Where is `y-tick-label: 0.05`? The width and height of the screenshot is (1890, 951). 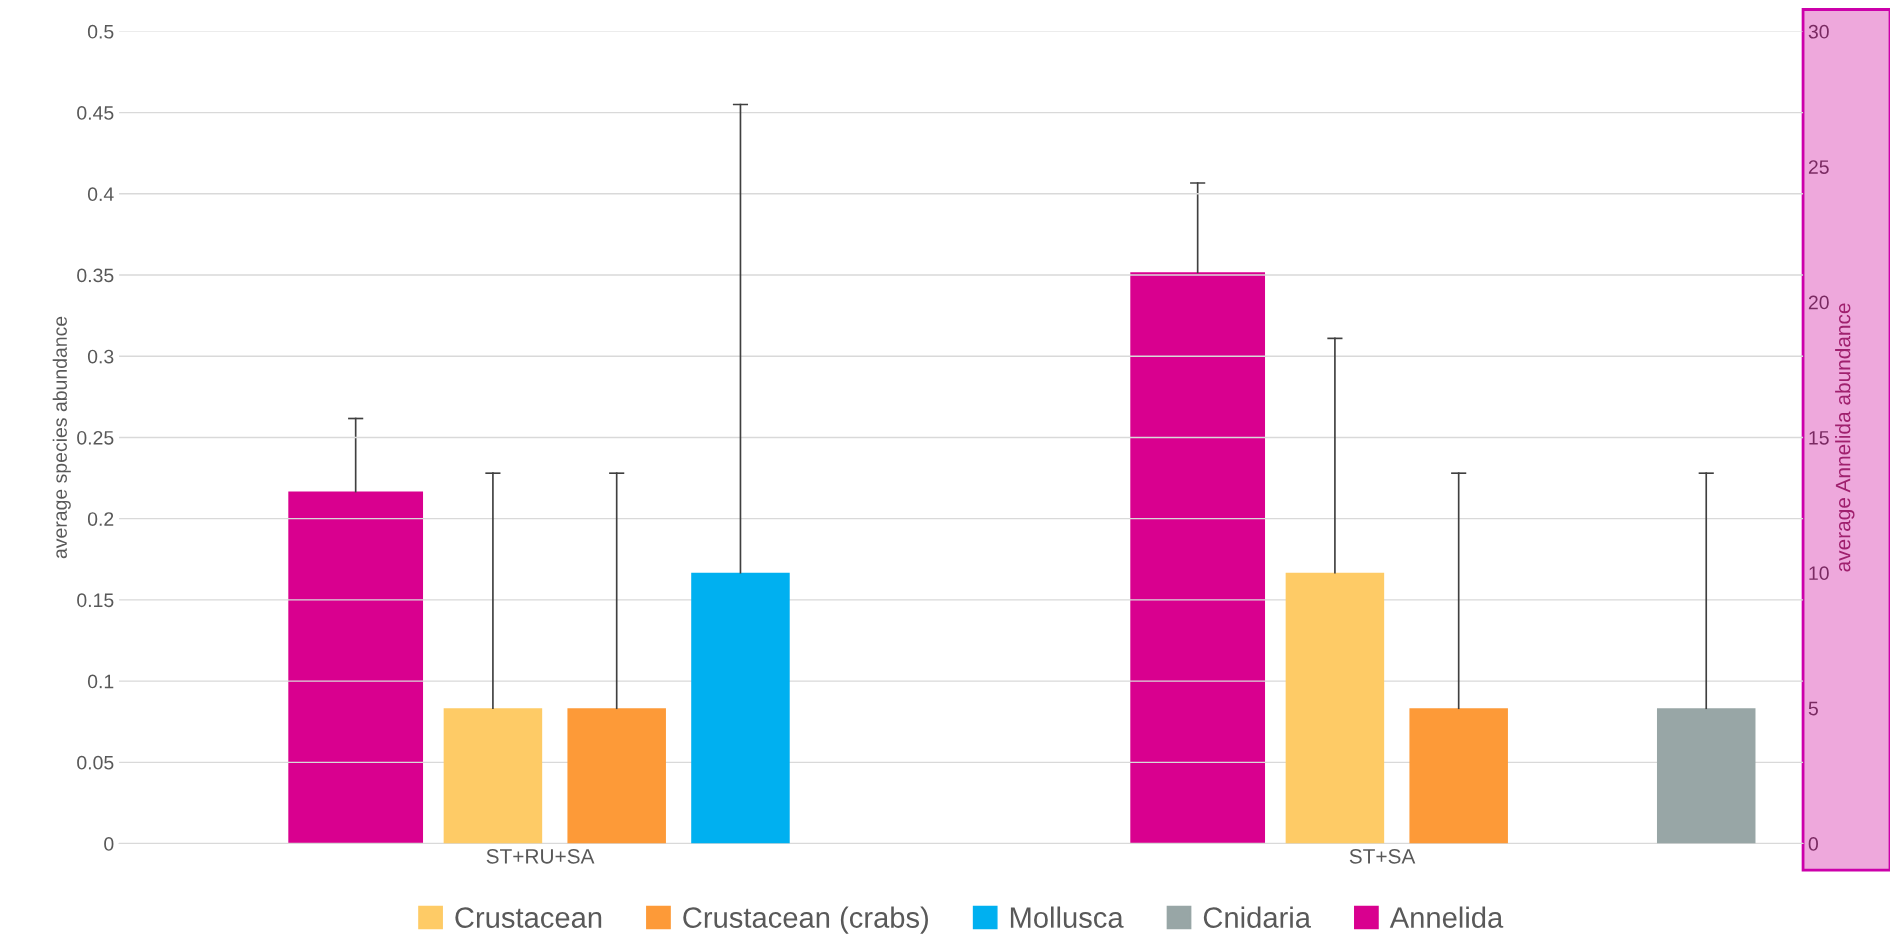
y-tick-label: 0.05 is located at coordinates (95, 762).